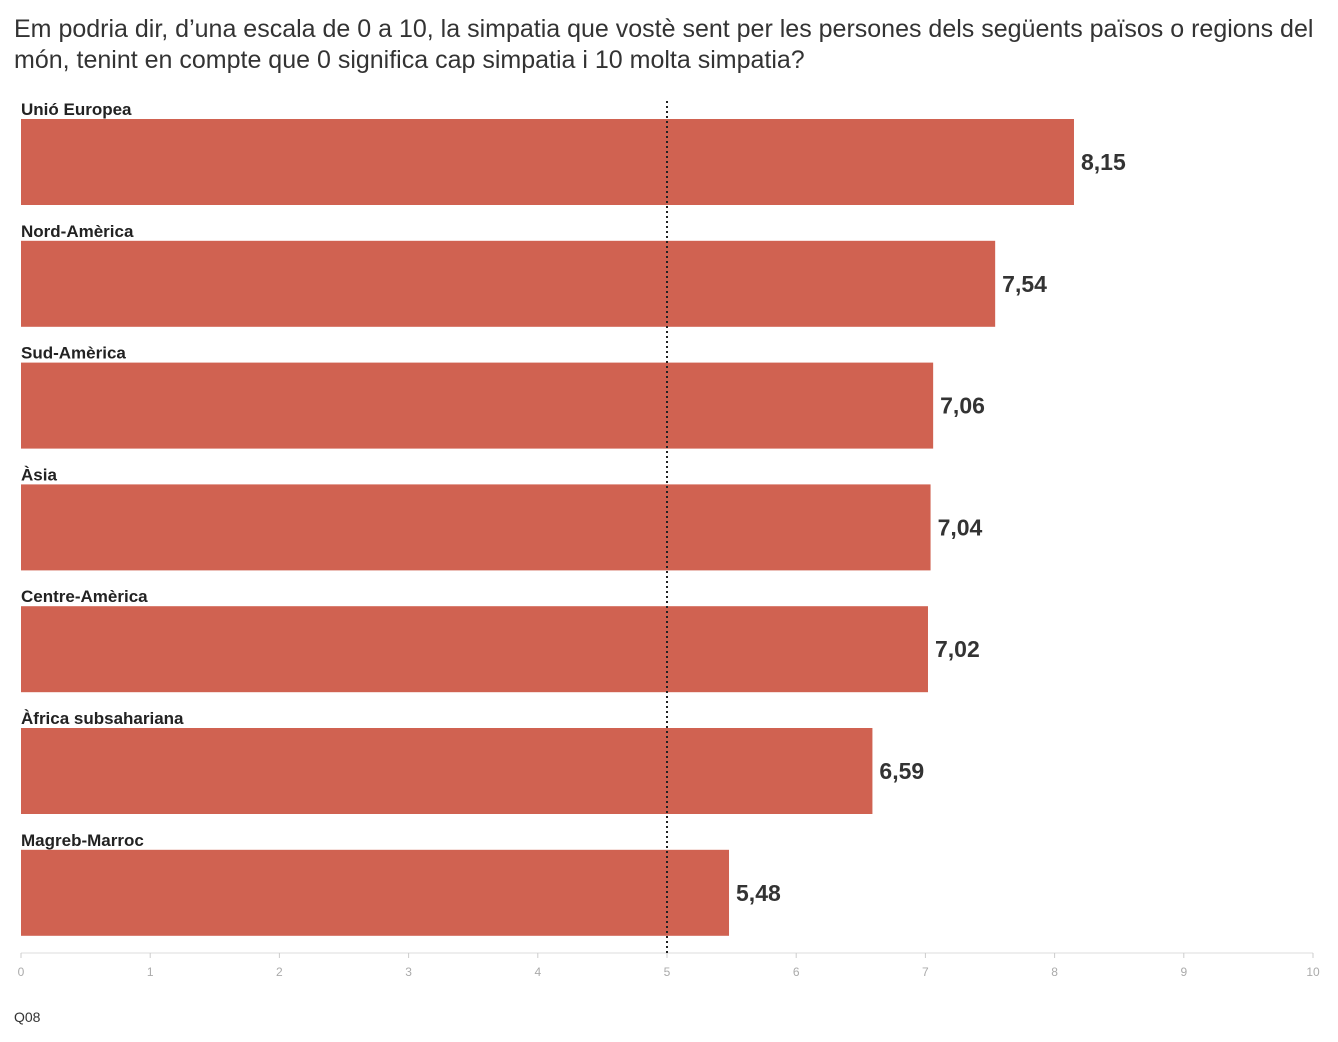 Image resolution: width=1338 pixels, height=1042 pixels. I want to click on value-label: 7,04, so click(960, 527).